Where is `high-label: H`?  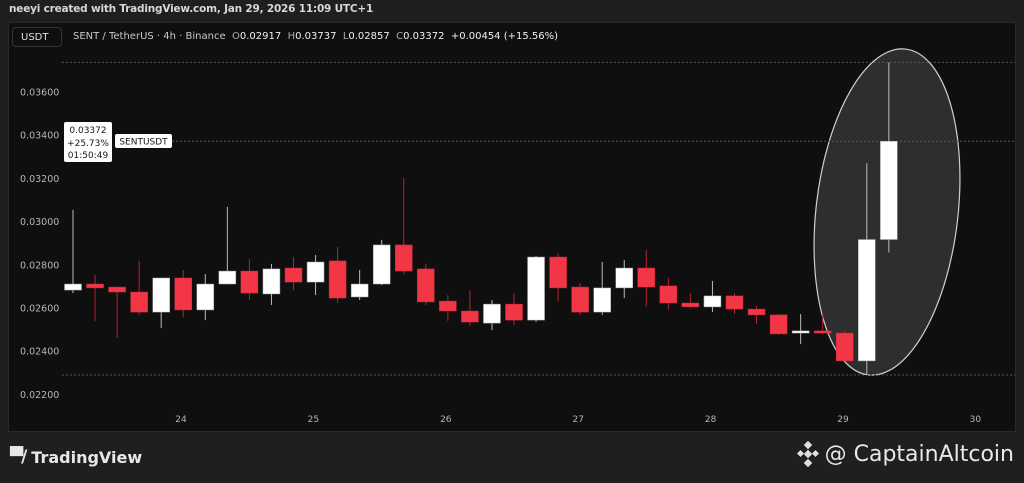
high-label: H is located at coordinates (291, 36).